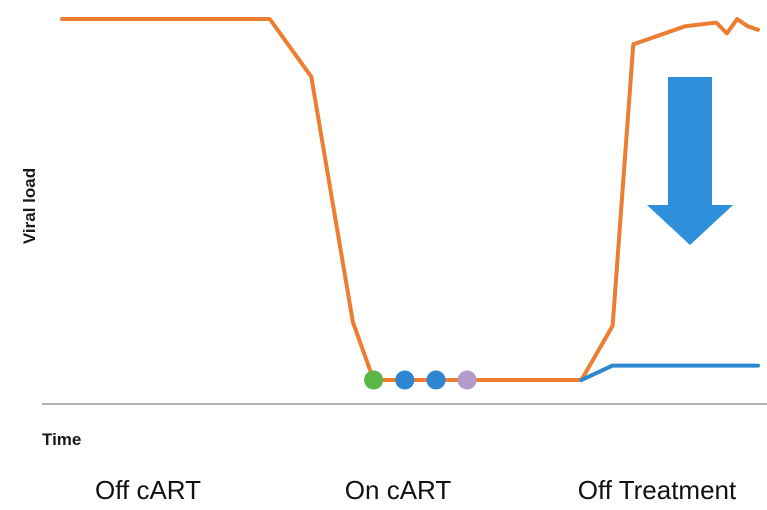  Describe the element at coordinates (657, 490) in the screenshot. I see `phase-label-off-treatment: Off Treatment` at that location.